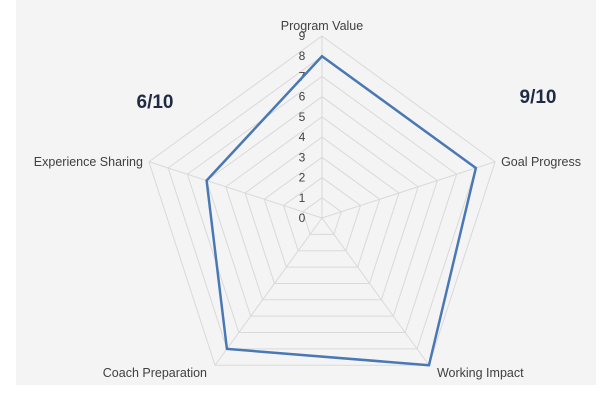 Image resolution: width=608 pixels, height=400 pixels. Describe the element at coordinates (88, 162) in the screenshot. I see `category-label-4: Experience Sharing` at that location.